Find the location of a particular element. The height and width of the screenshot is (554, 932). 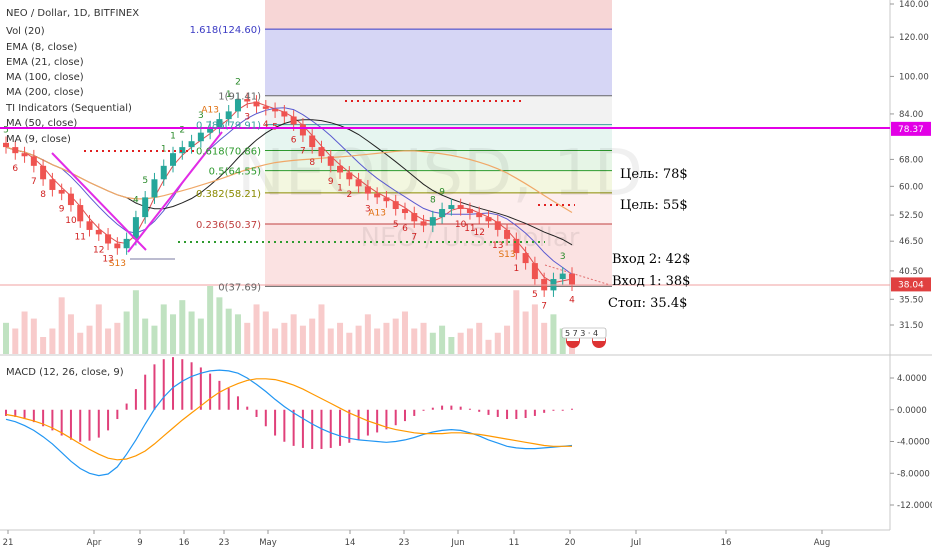

macd-pane is located at coordinates (289, 417).